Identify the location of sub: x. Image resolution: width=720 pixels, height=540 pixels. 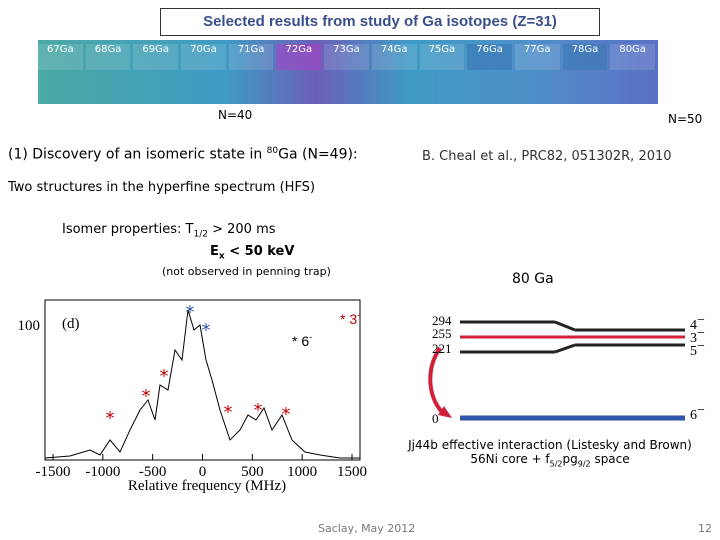
(221, 256).